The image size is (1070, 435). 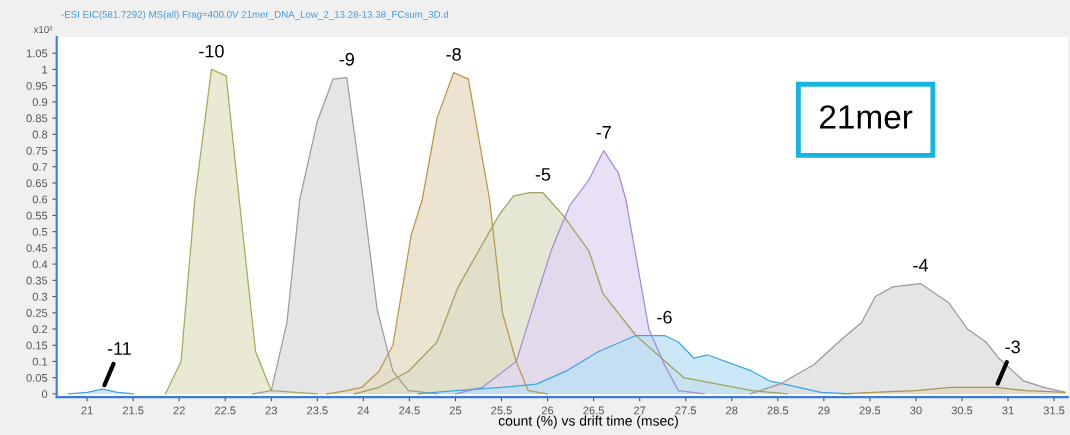 What do you see at coordinates (1008, 410) in the screenshot?
I see `x-tick-label: 31` at bounding box center [1008, 410].